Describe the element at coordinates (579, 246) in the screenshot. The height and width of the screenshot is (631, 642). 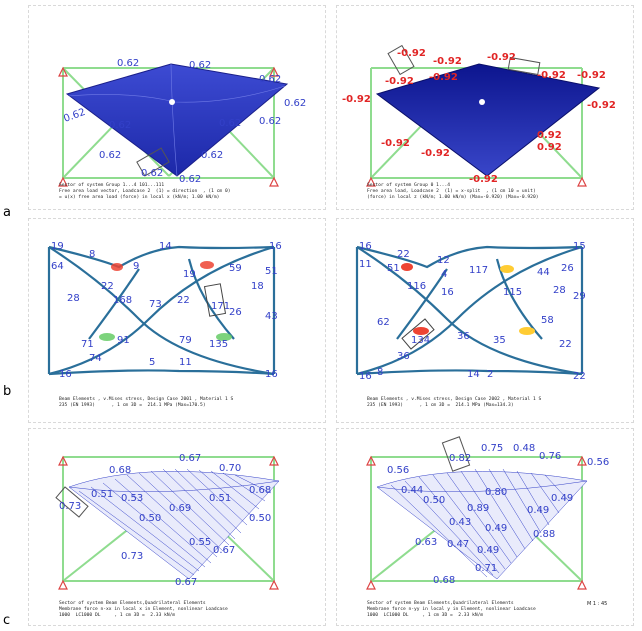
I see `value-label: 15` at that location.